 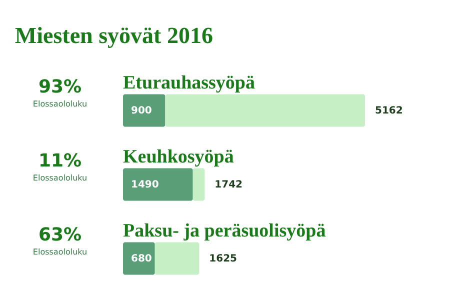 I want to click on data-label: 900, so click(x=141, y=110).